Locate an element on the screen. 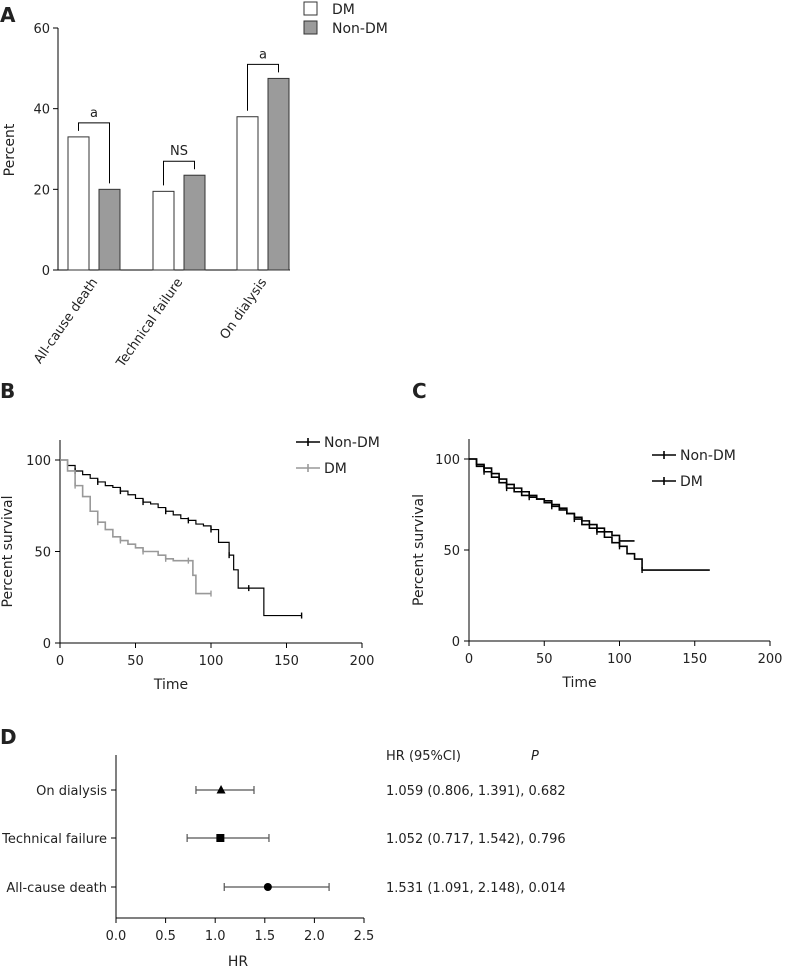 The width and height of the screenshot is (792, 978). x-tick-label: 2.5 is located at coordinates (364, 936).